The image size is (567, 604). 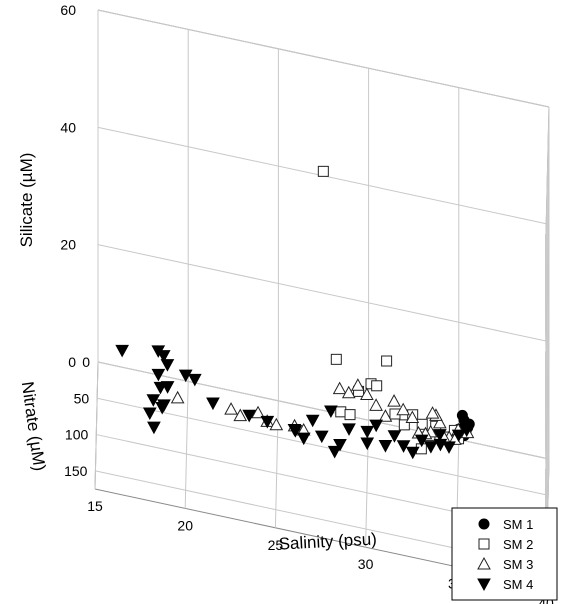 I want to click on y-tick-label: 60, so click(x=68, y=10).